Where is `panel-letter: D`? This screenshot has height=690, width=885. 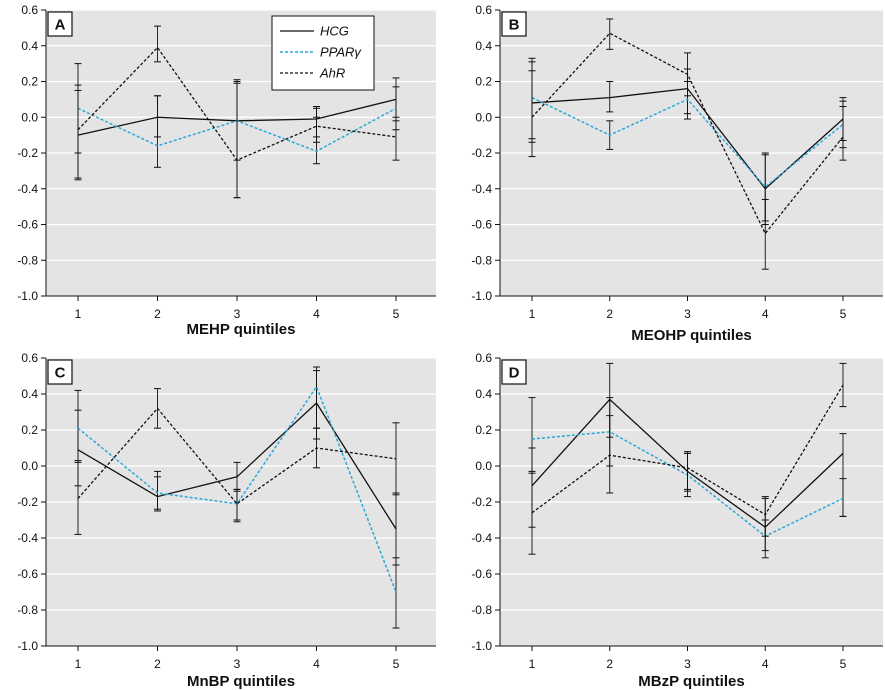 panel-letter: D is located at coordinates (514, 373).